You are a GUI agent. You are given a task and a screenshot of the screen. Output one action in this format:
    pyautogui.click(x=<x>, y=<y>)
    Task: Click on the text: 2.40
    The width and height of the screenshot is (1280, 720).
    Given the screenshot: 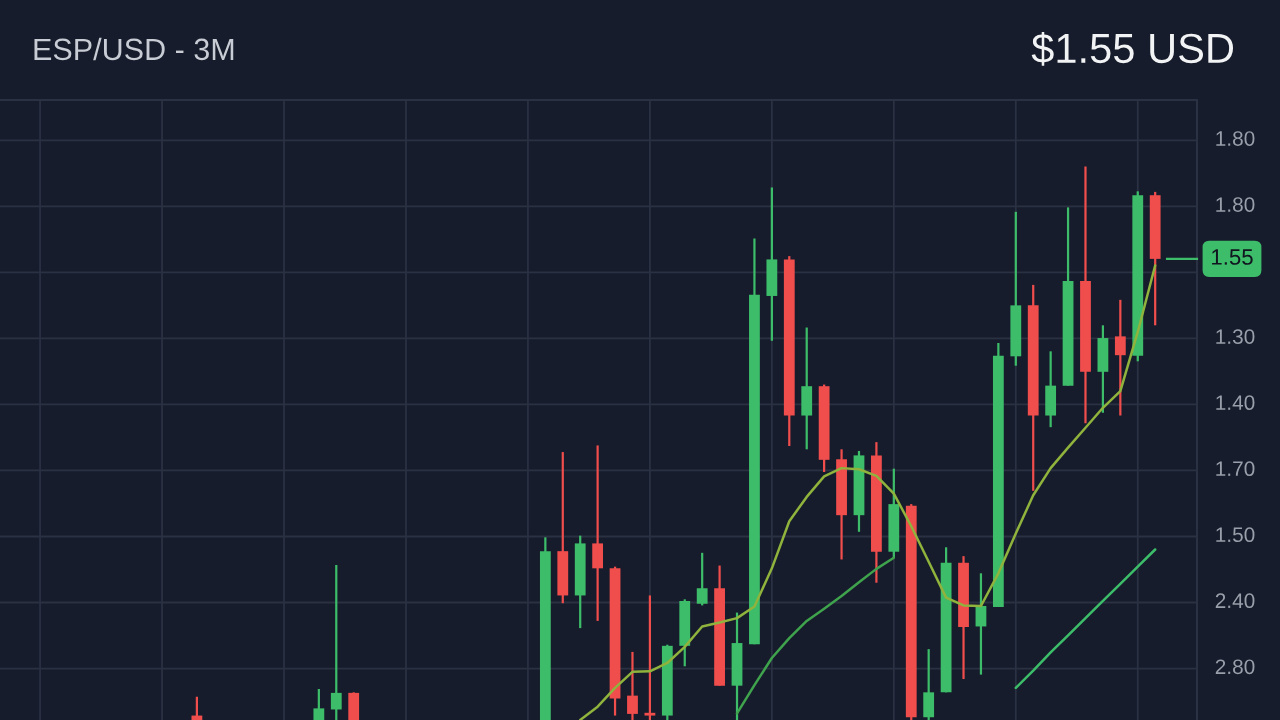 What is the action you would take?
    pyautogui.click(x=1235, y=601)
    